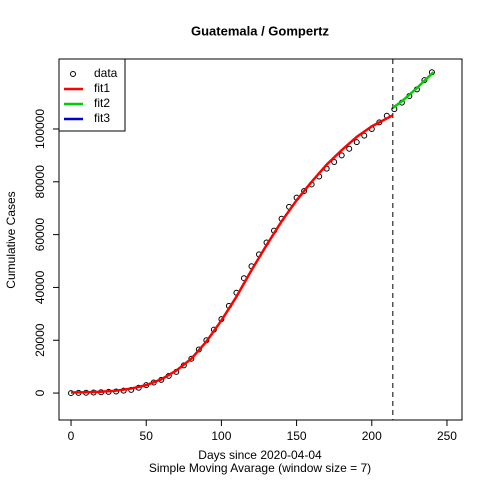 This screenshot has width=480, height=480. I want to click on subtitle: Simple Moving Avarage (window size = 7), so click(260, 468).